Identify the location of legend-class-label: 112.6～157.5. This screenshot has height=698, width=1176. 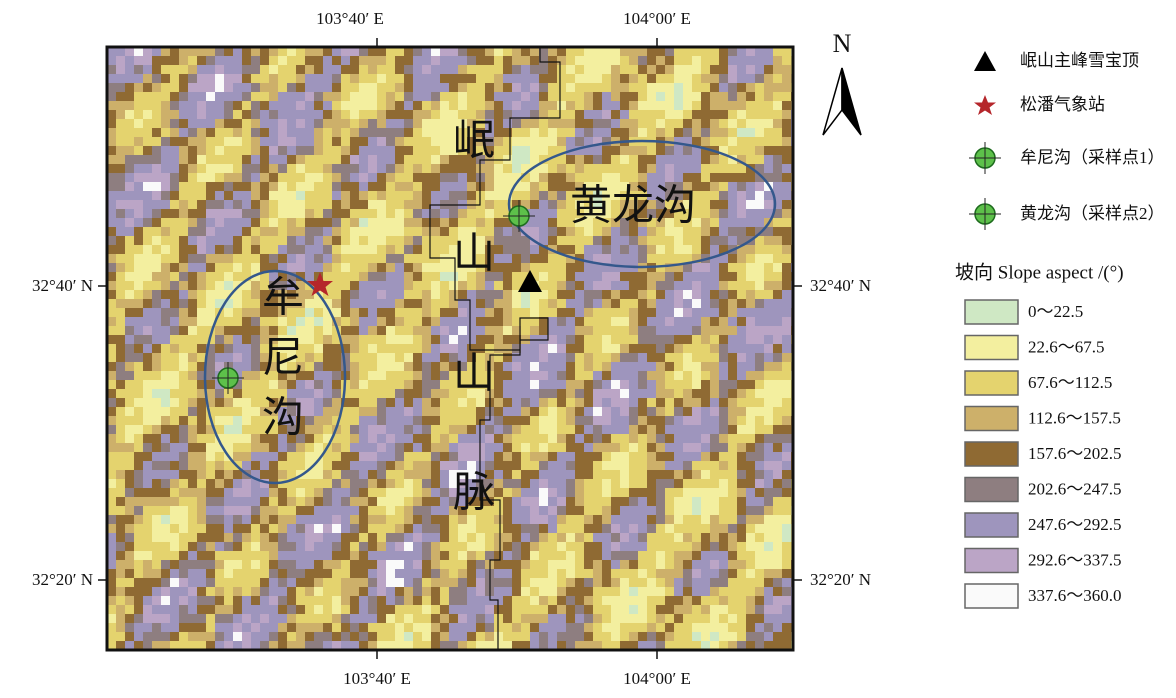
(1074, 417).